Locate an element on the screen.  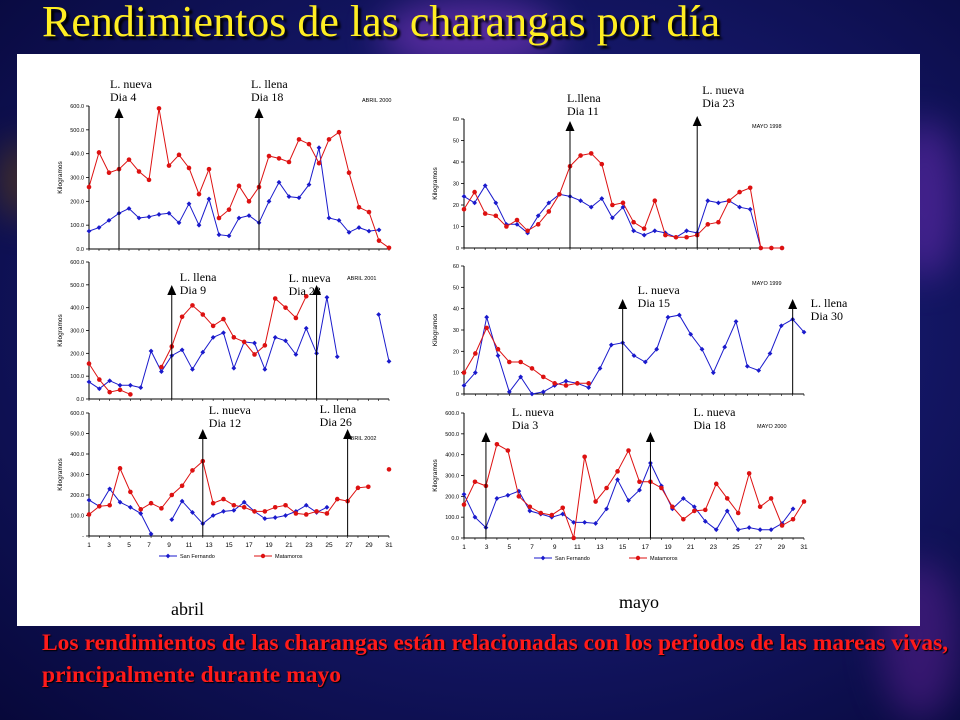
moon-phase-label: Dia 3 is located at coordinates (525, 425).